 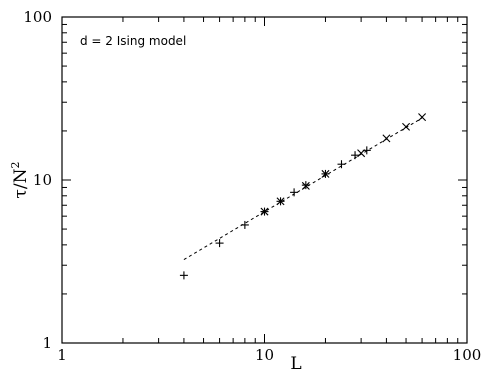 What do you see at coordinates (467, 355) in the screenshot?
I see `x-tick-label: 100` at bounding box center [467, 355].